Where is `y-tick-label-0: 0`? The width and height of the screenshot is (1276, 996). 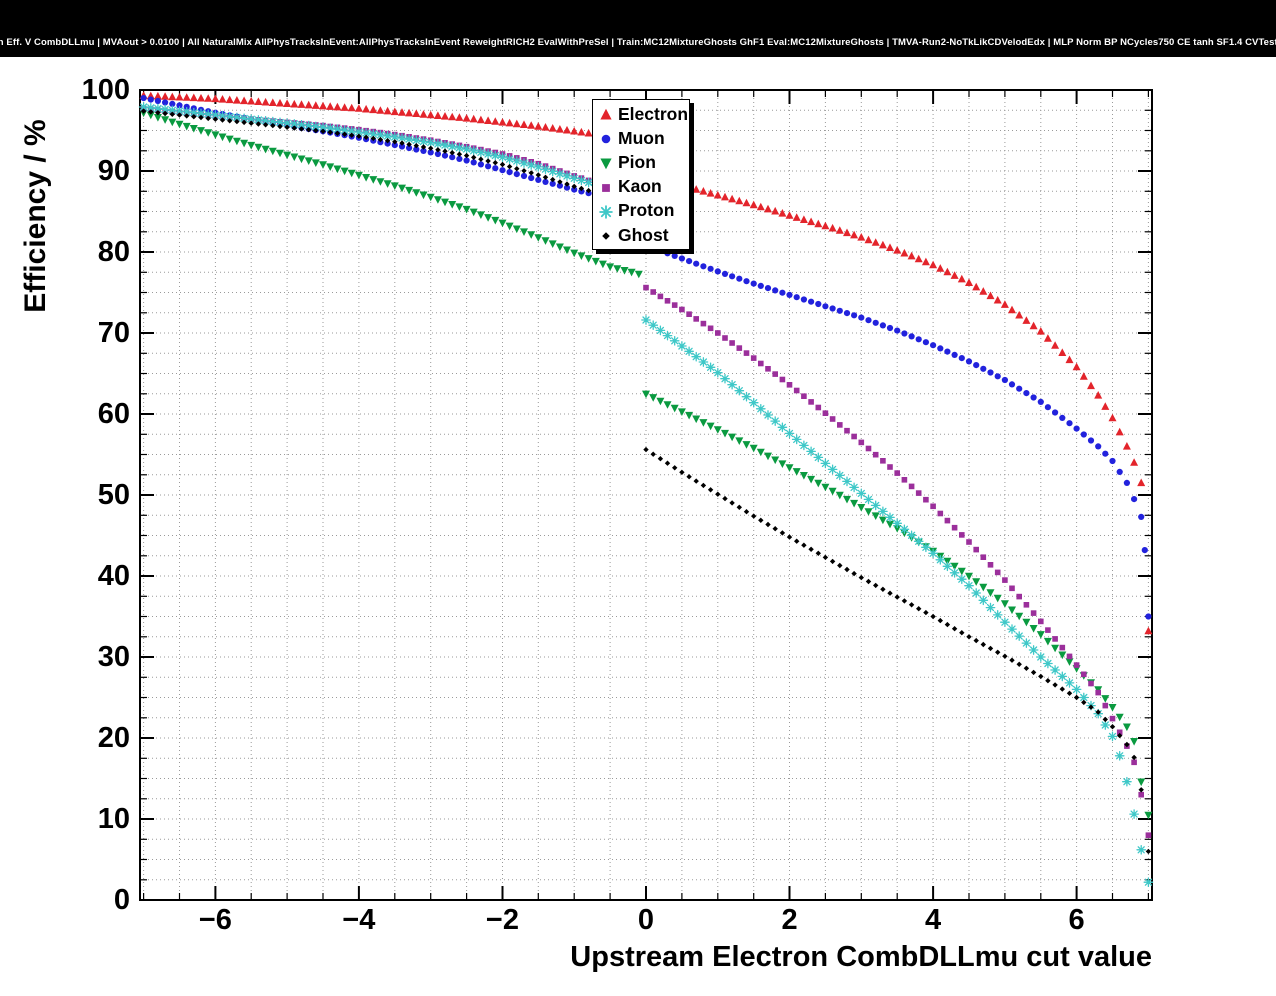 y-tick-label-0: 0 is located at coordinates (121, 899).